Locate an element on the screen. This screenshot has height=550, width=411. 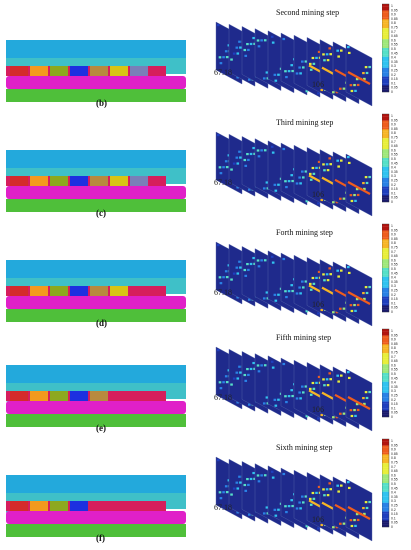
colorbar-tick: 0.9 is located at coordinates (393, 125).